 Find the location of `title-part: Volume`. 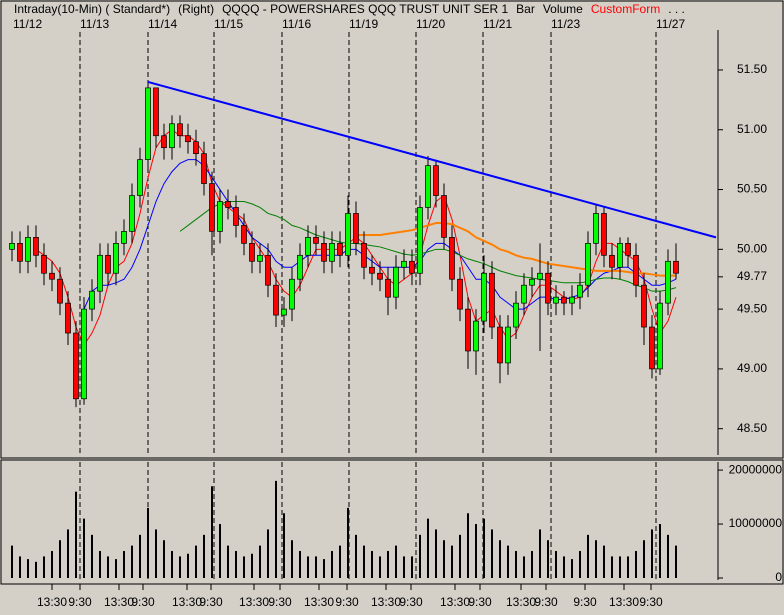

title-part: Volume is located at coordinates (563, 9).